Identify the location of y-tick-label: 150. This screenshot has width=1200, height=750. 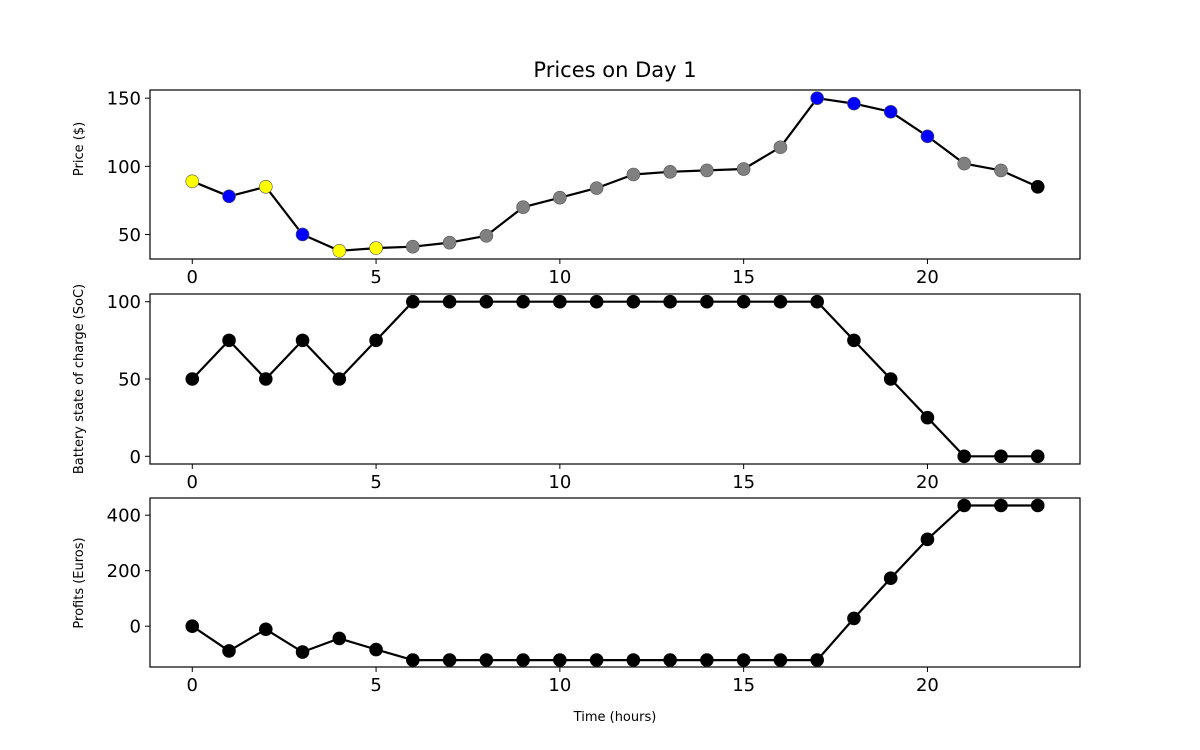
(124, 99).